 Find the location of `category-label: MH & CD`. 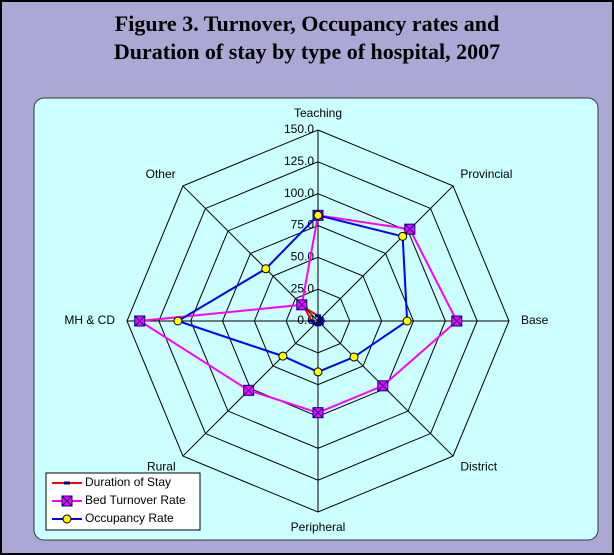

category-label: MH & CD is located at coordinates (89, 320).